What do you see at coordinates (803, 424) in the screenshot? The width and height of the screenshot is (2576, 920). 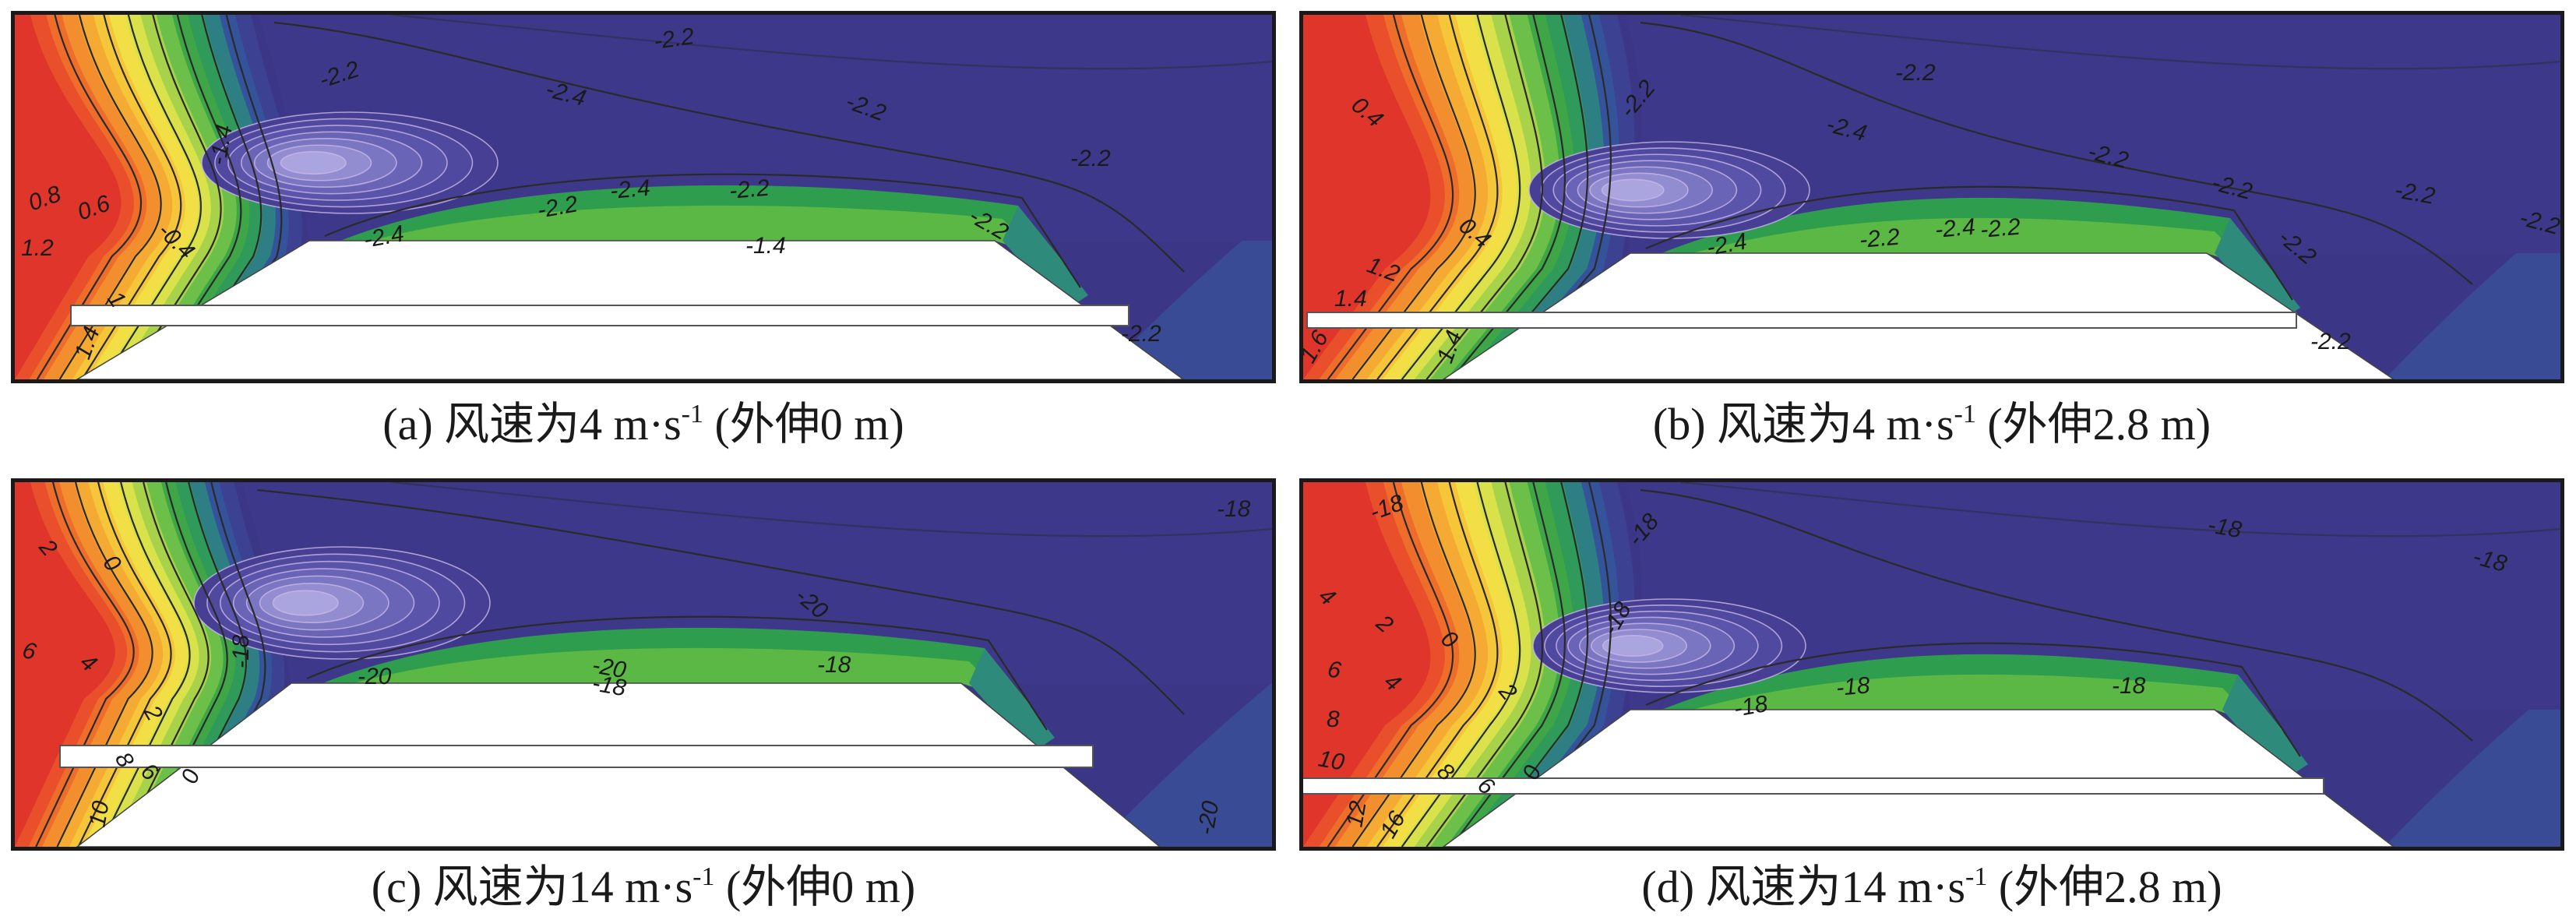 I see `caption-a-suffix: (外伸0 m)` at bounding box center [803, 424].